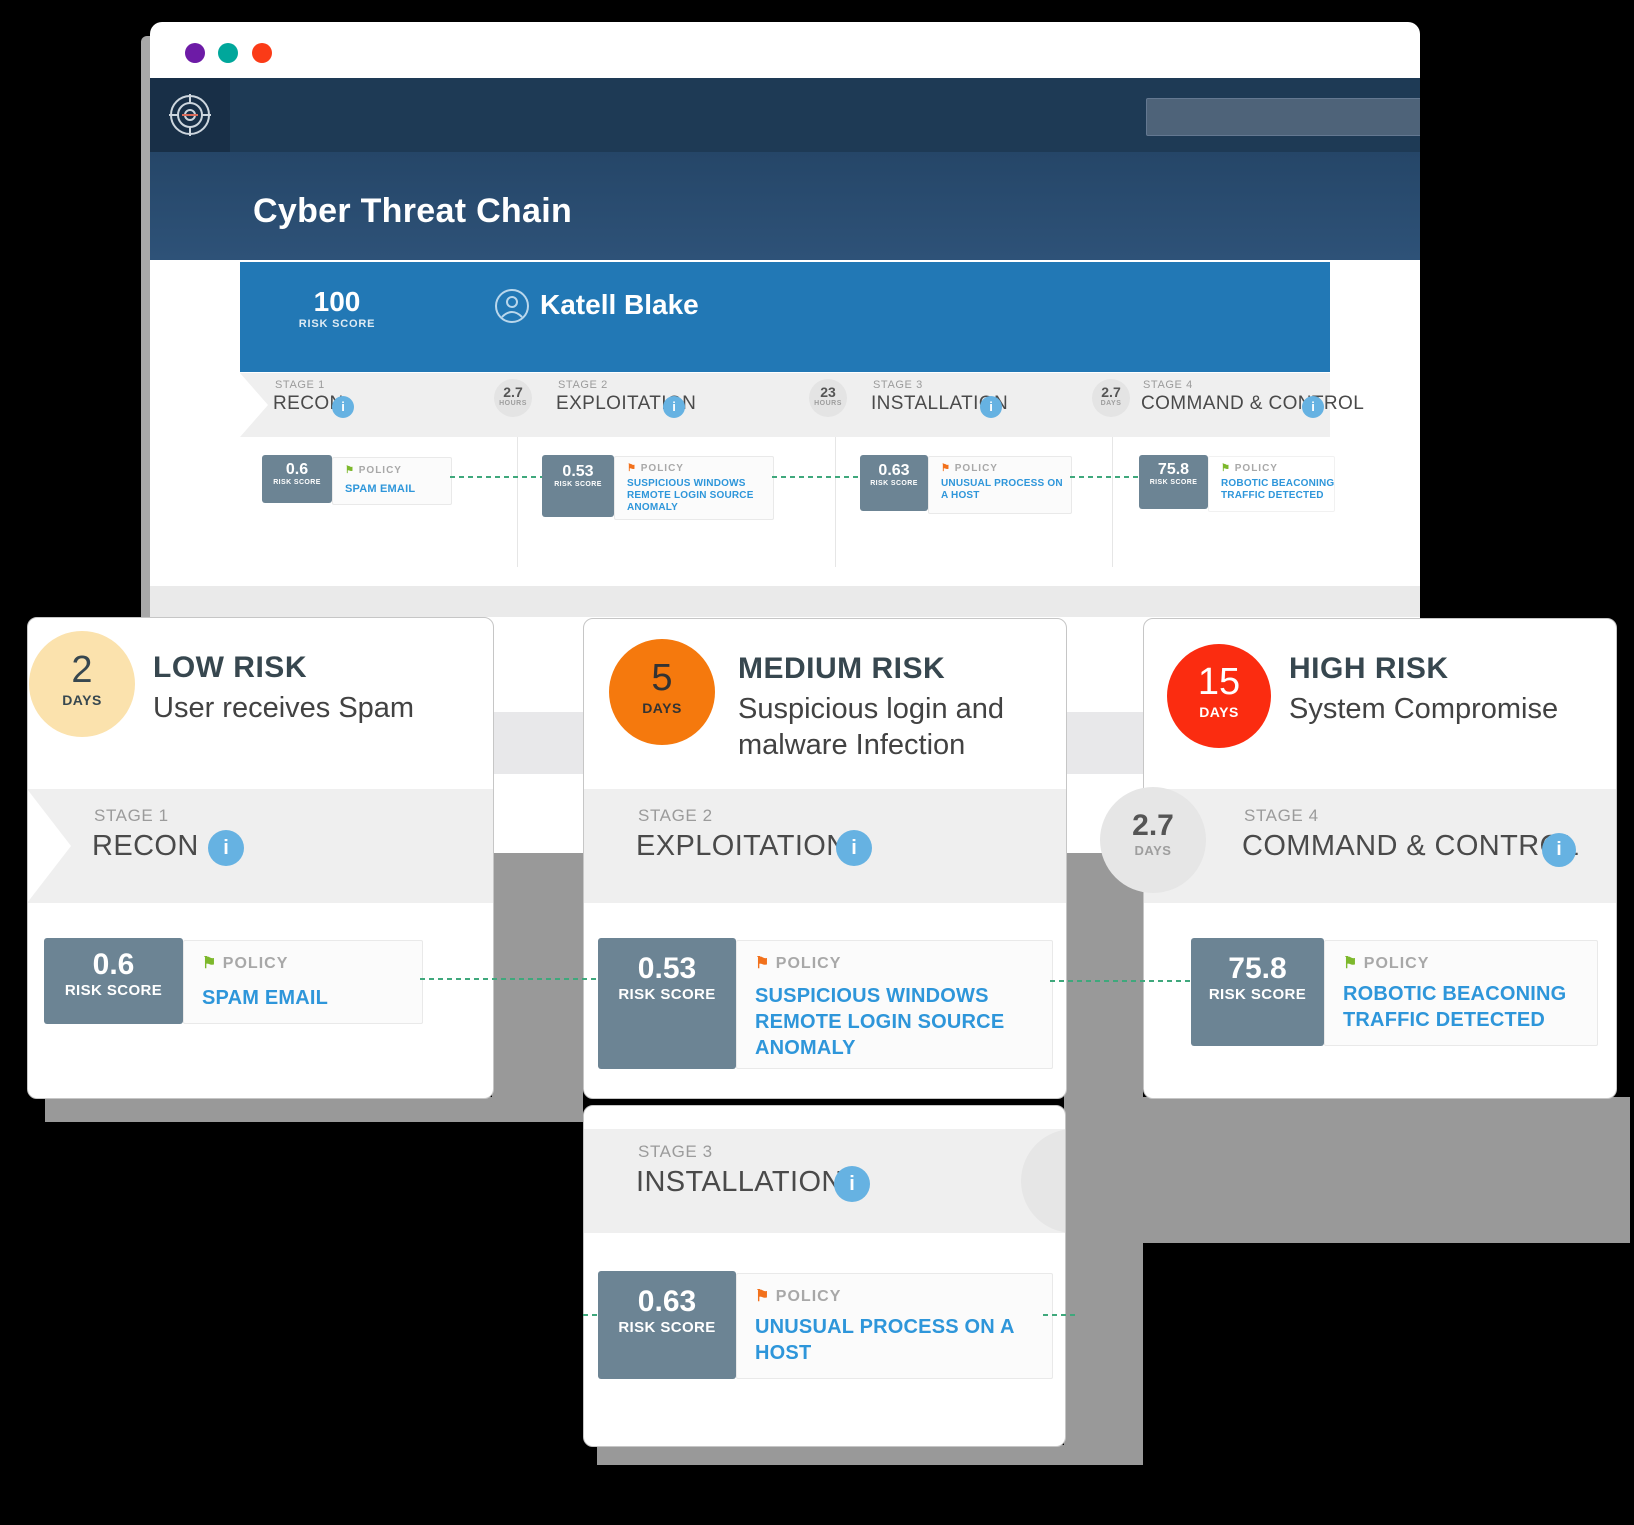 The image size is (1634, 1525). I want to click on app-navbar, so click(785, 115).